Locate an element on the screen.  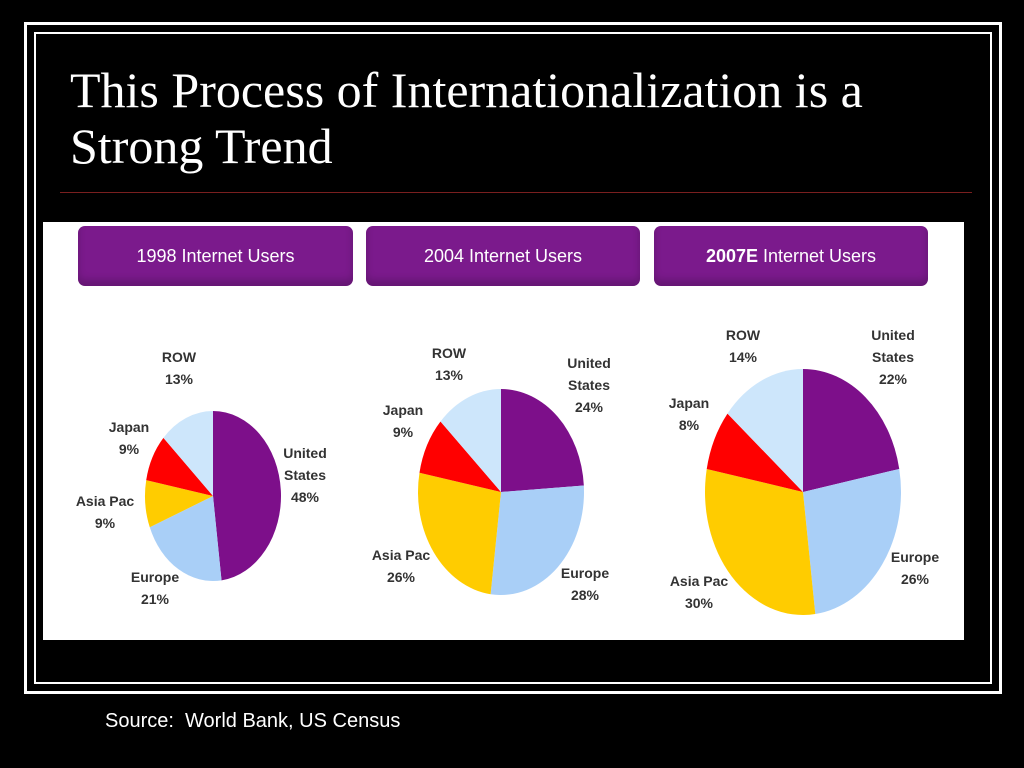
chart-title-text: 1998 Internet Users is located at coordinates (215, 256).